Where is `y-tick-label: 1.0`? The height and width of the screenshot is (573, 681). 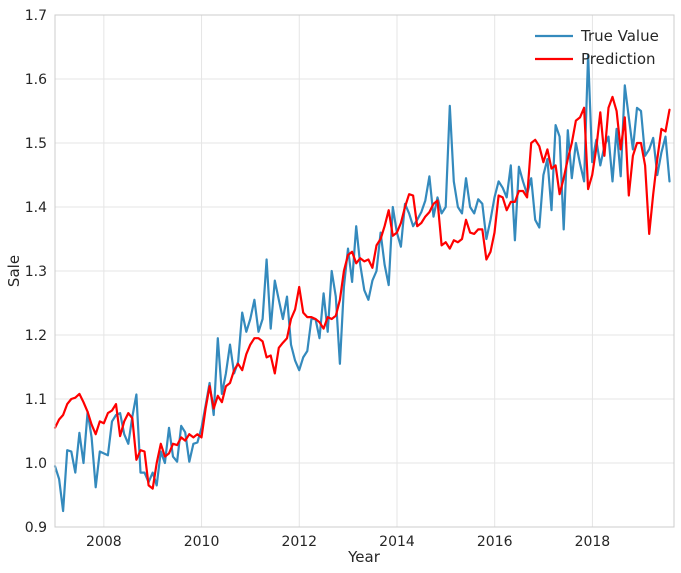
y-tick-label: 1.0 is located at coordinates (36, 464).